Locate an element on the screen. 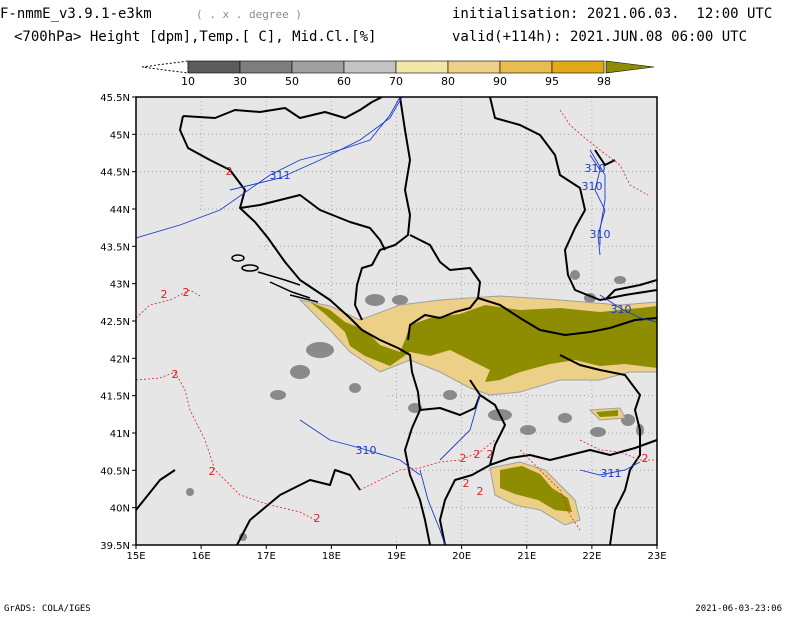 This screenshot has width=800, height=618. colorbar-label: 50 is located at coordinates (292, 81).